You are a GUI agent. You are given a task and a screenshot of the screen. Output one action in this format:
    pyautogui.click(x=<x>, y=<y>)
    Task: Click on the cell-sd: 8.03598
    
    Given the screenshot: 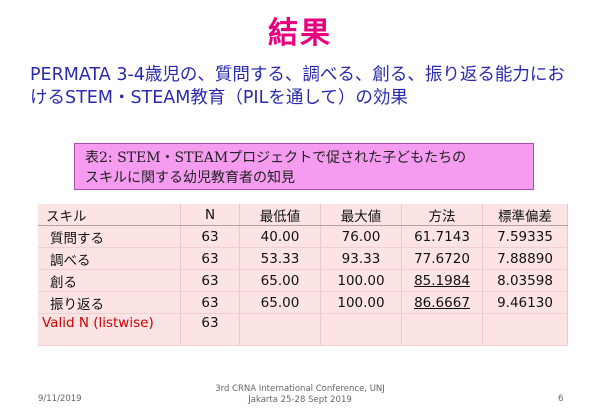 What is the action you would take?
    pyautogui.click(x=525, y=280)
    